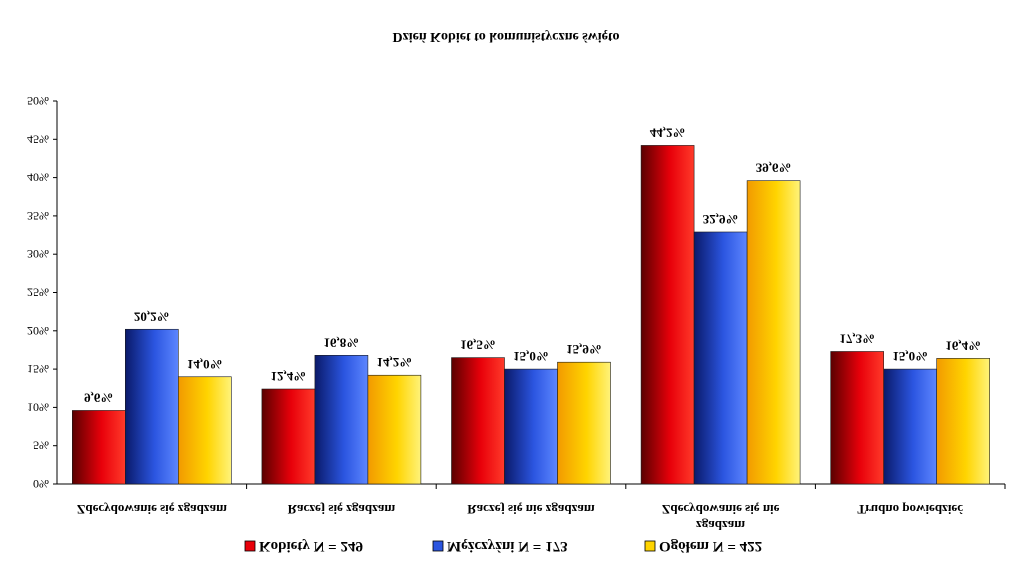  Describe the element at coordinates (311, 546) in the screenshot. I see `legend-label: Kobiety N = 249` at that location.